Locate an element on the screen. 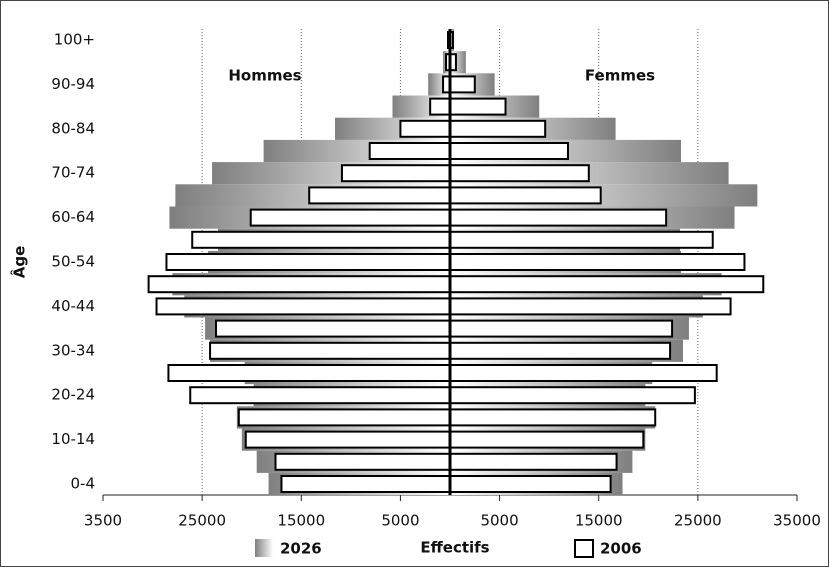 Image resolution: width=829 pixels, height=567 pixels. y-tick-label: 0-4 is located at coordinates (83, 484).